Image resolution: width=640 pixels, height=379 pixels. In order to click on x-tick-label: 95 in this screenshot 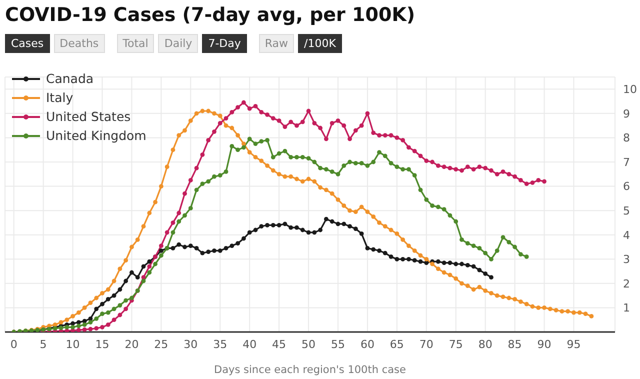, I will do `click(573, 344)`.